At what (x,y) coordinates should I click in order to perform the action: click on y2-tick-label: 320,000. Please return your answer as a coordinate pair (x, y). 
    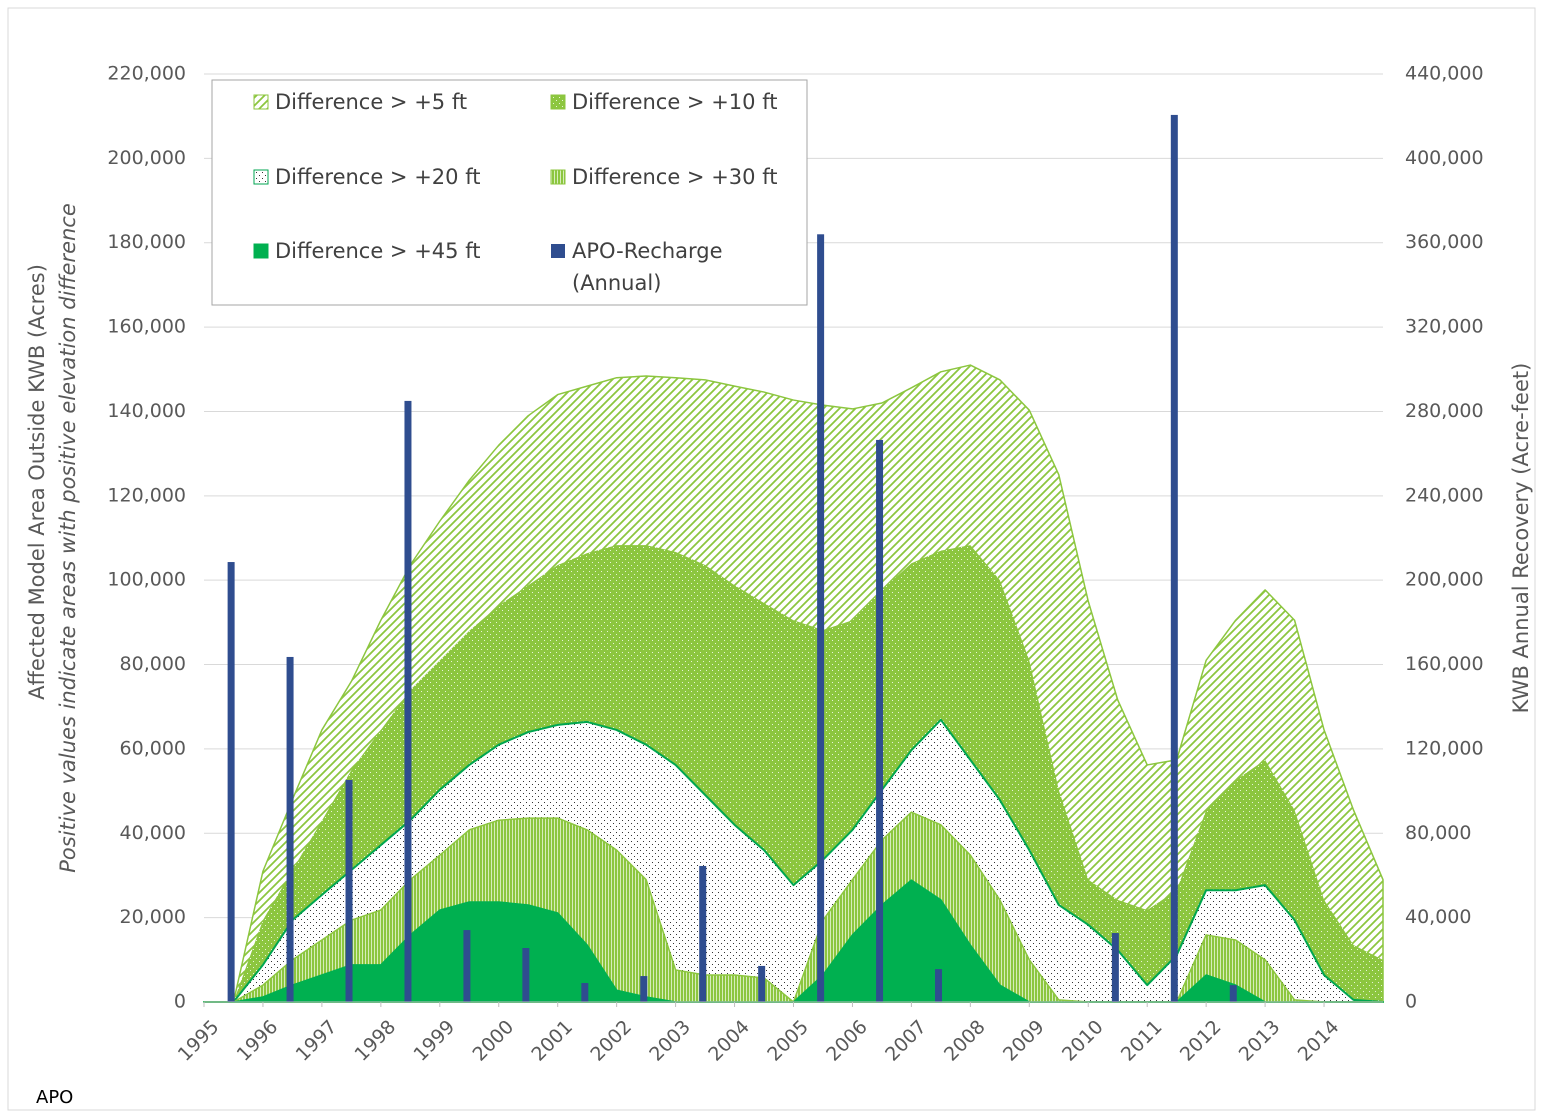
    Looking at the image, I should click on (1444, 327).